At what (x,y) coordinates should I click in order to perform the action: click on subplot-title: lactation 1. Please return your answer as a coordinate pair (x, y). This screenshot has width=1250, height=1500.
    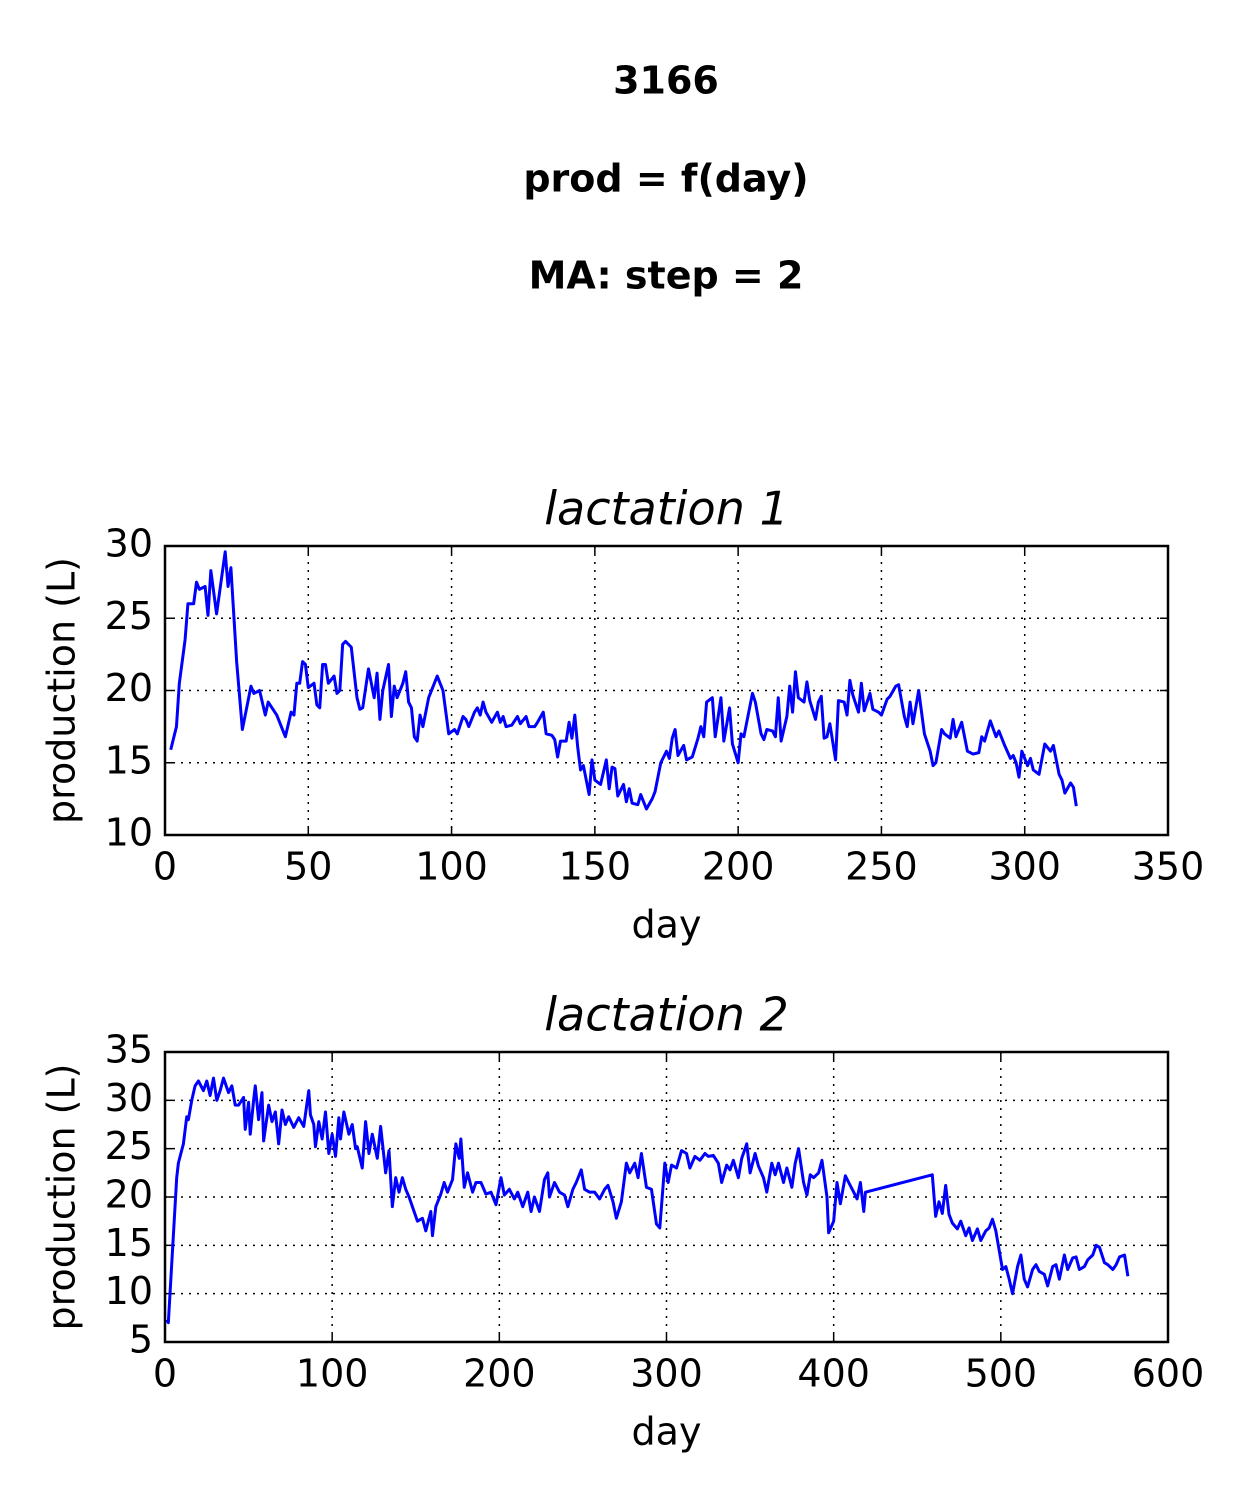
    Looking at the image, I should click on (666, 509).